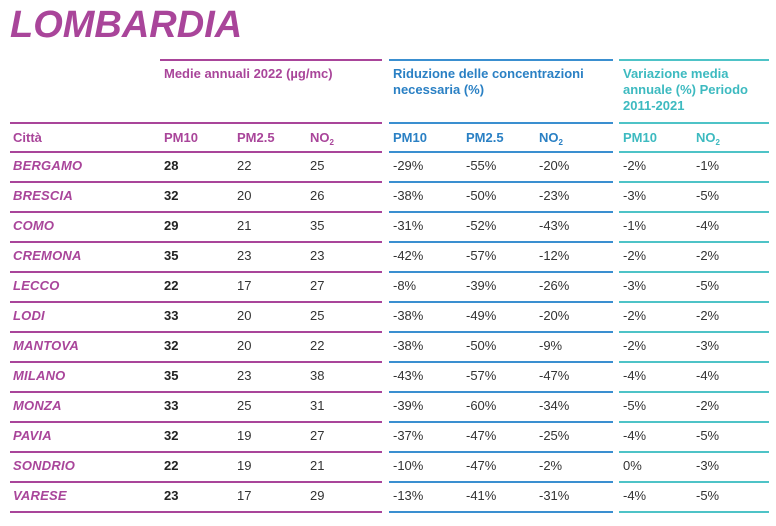  I want to click on cell-red-no2: -20%, so click(554, 315).